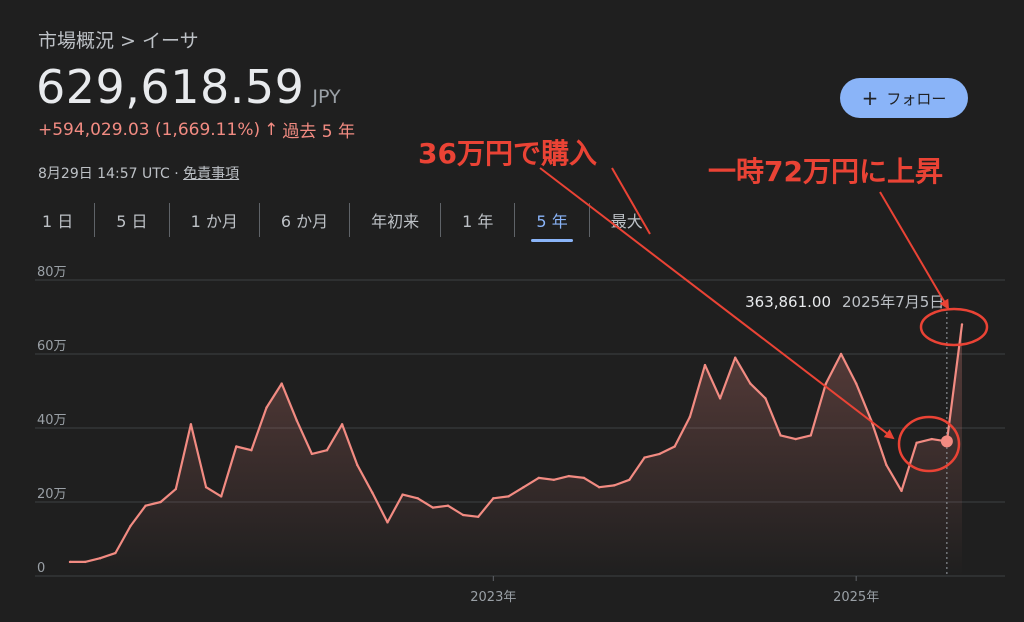  I want to click on follow-button: + フォロー, so click(904, 98).